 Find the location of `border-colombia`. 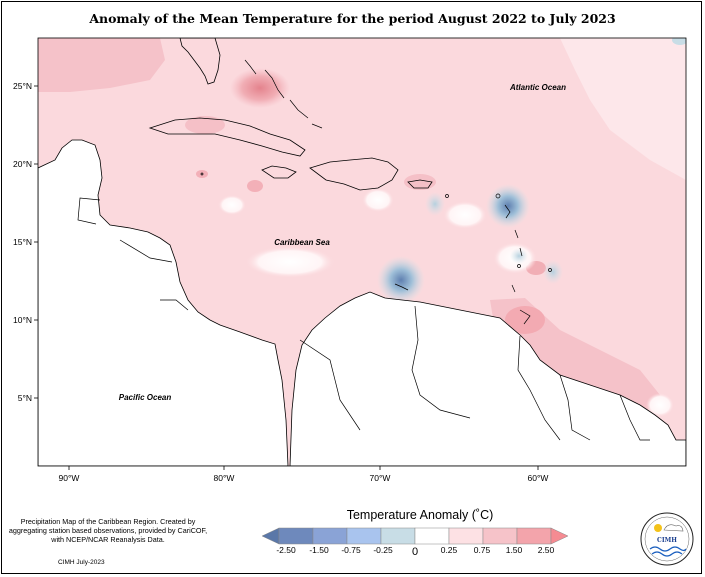

border-colombia is located at coordinates (330, 385).